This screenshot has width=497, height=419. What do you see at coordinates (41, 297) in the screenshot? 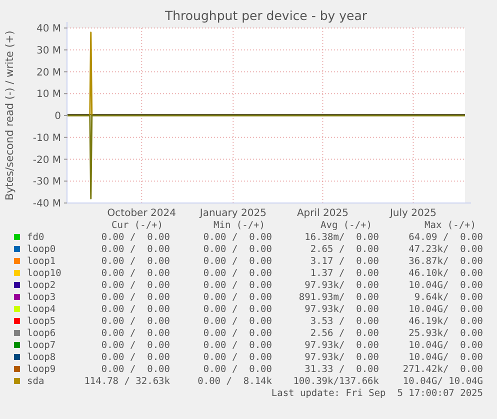
I see `legend-label: loop3` at bounding box center [41, 297].